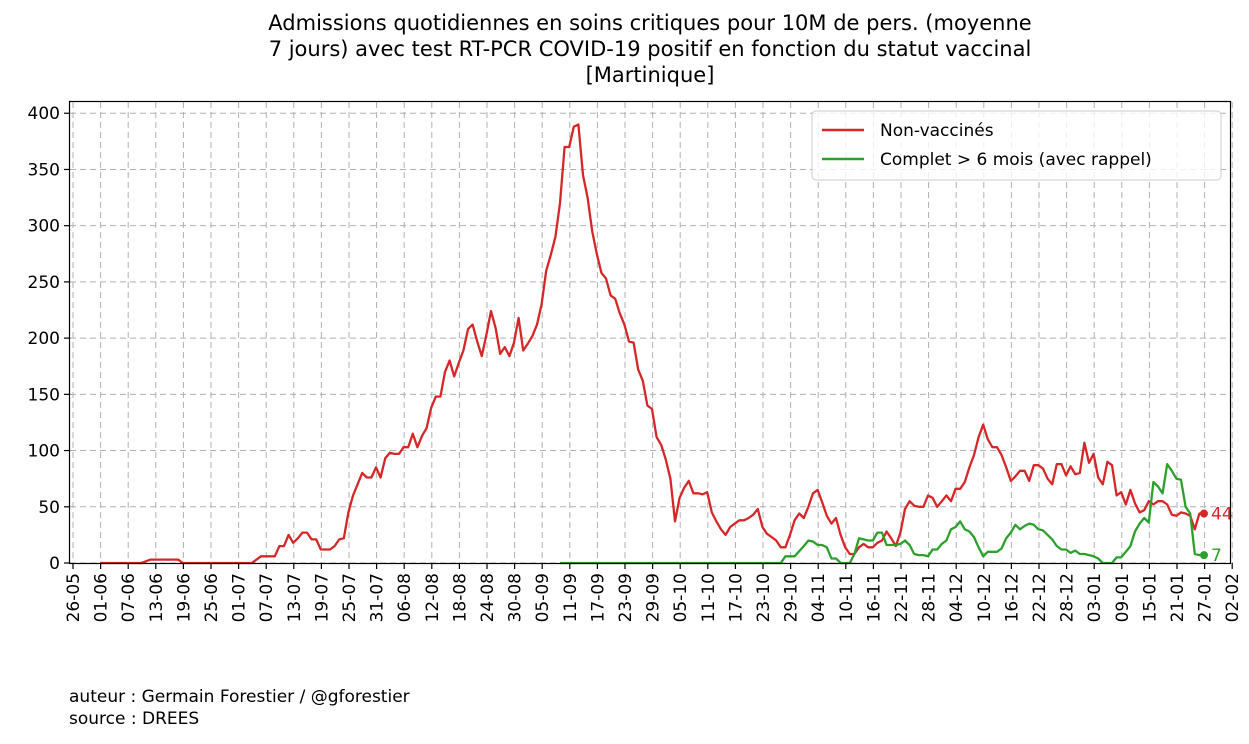 The image size is (1249, 744). Describe the element at coordinates (1095, 597) in the screenshot. I see `x-tick-label: 03-01` at that location.